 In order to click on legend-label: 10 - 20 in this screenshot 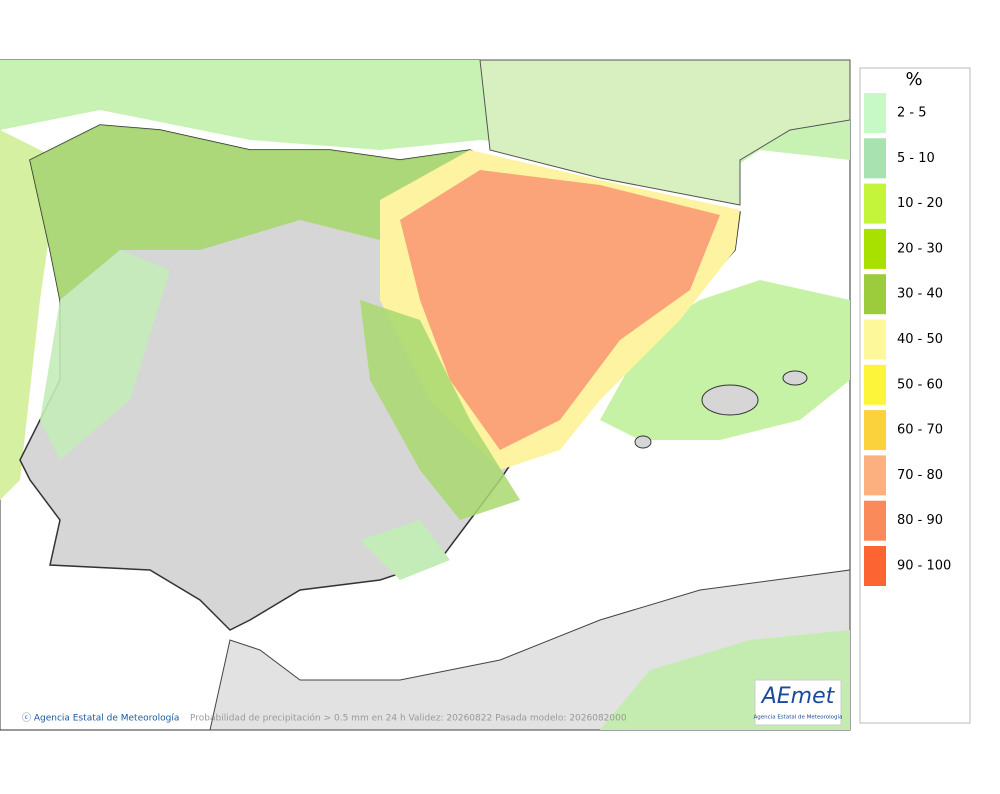, I will do `click(920, 203)`.